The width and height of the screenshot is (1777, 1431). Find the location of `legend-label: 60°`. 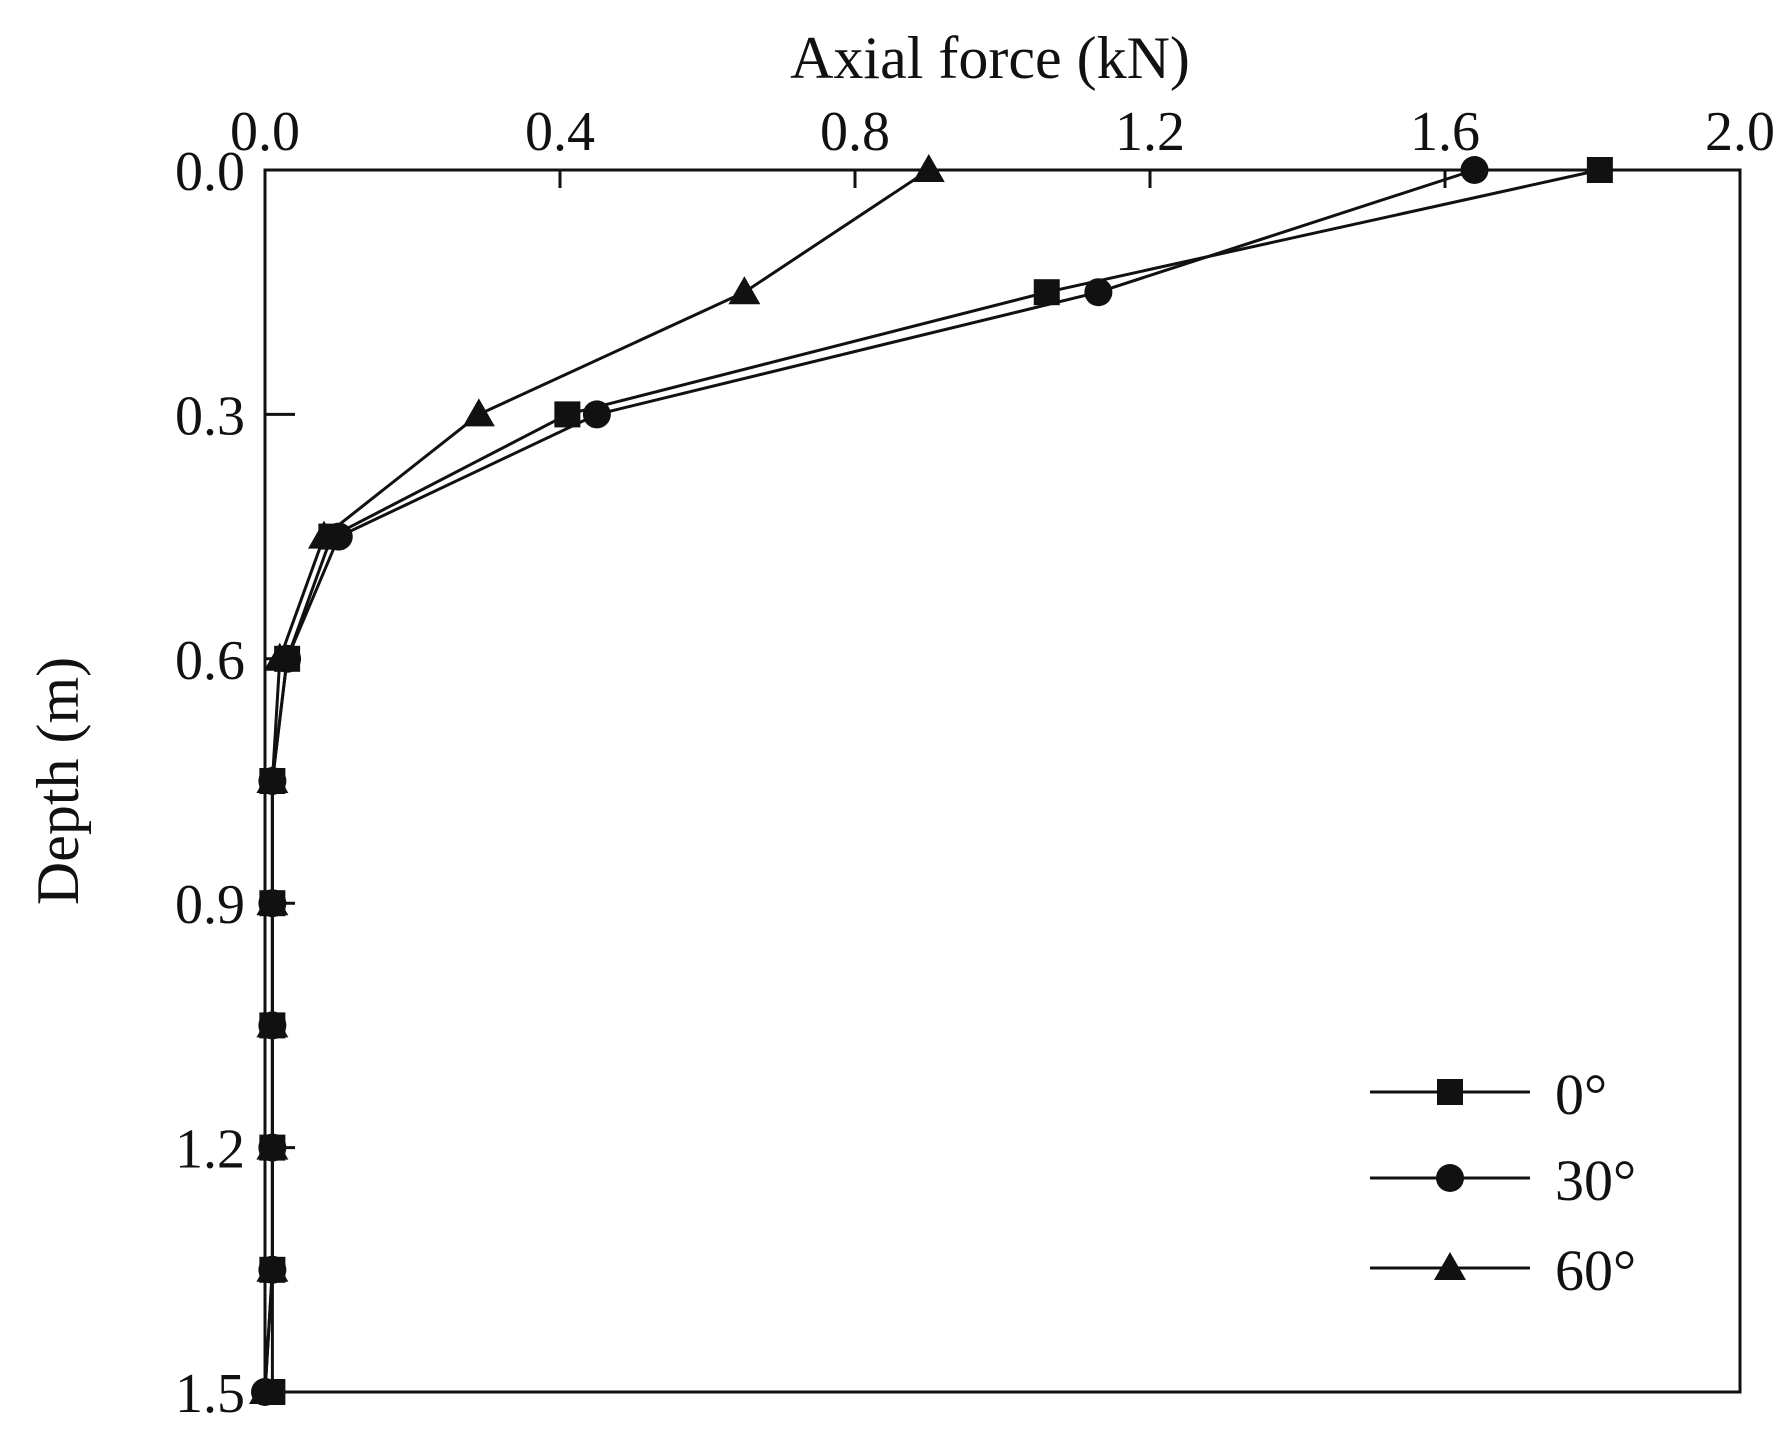

legend-label: 60° is located at coordinates (1595, 1270).